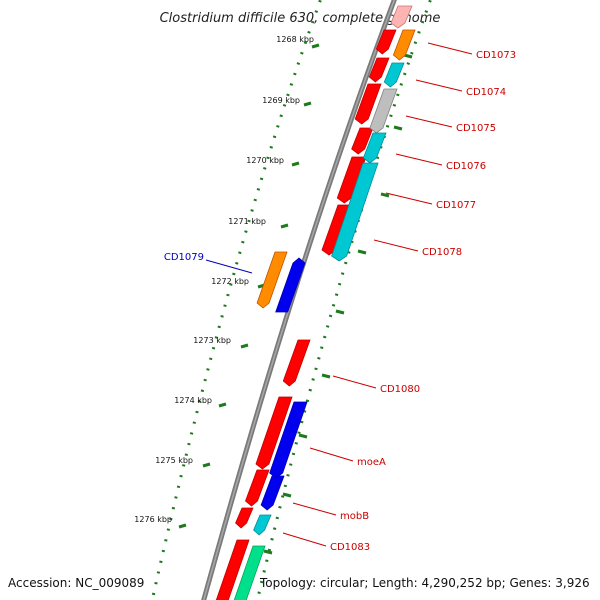 The height and width of the screenshot is (600, 600). What do you see at coordinates (374, 148) in the screenshot?
I see `gene-cd1076` at bounding box center [374, 148].